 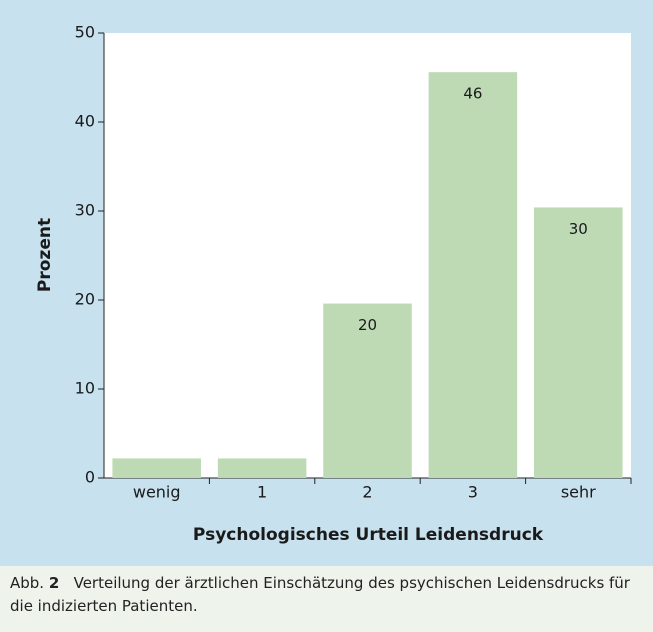 What do you see at coordinates (85, 388) in the screenshot?
I see `y-tick-label: 10` at bounding box center [85, 388].